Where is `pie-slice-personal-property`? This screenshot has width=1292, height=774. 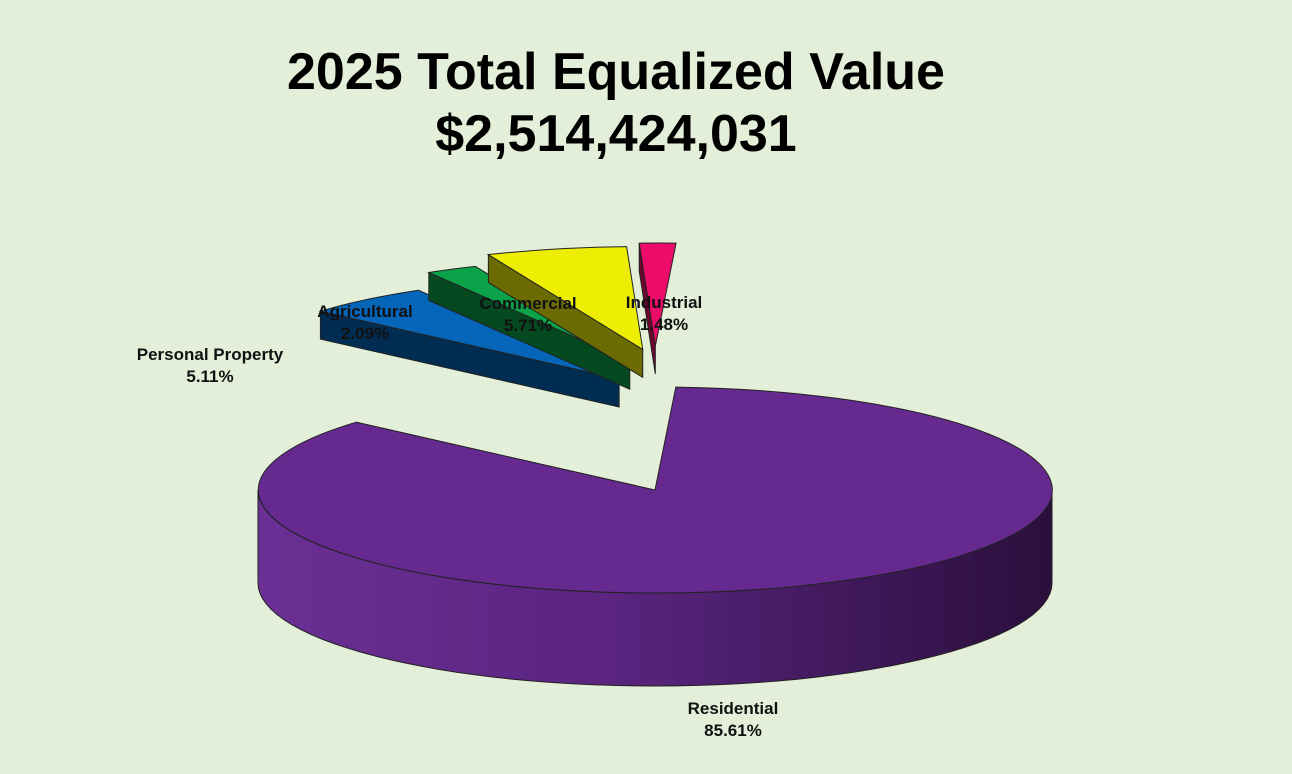
pie-slice-personal-property is located at coordinates (469, 334).